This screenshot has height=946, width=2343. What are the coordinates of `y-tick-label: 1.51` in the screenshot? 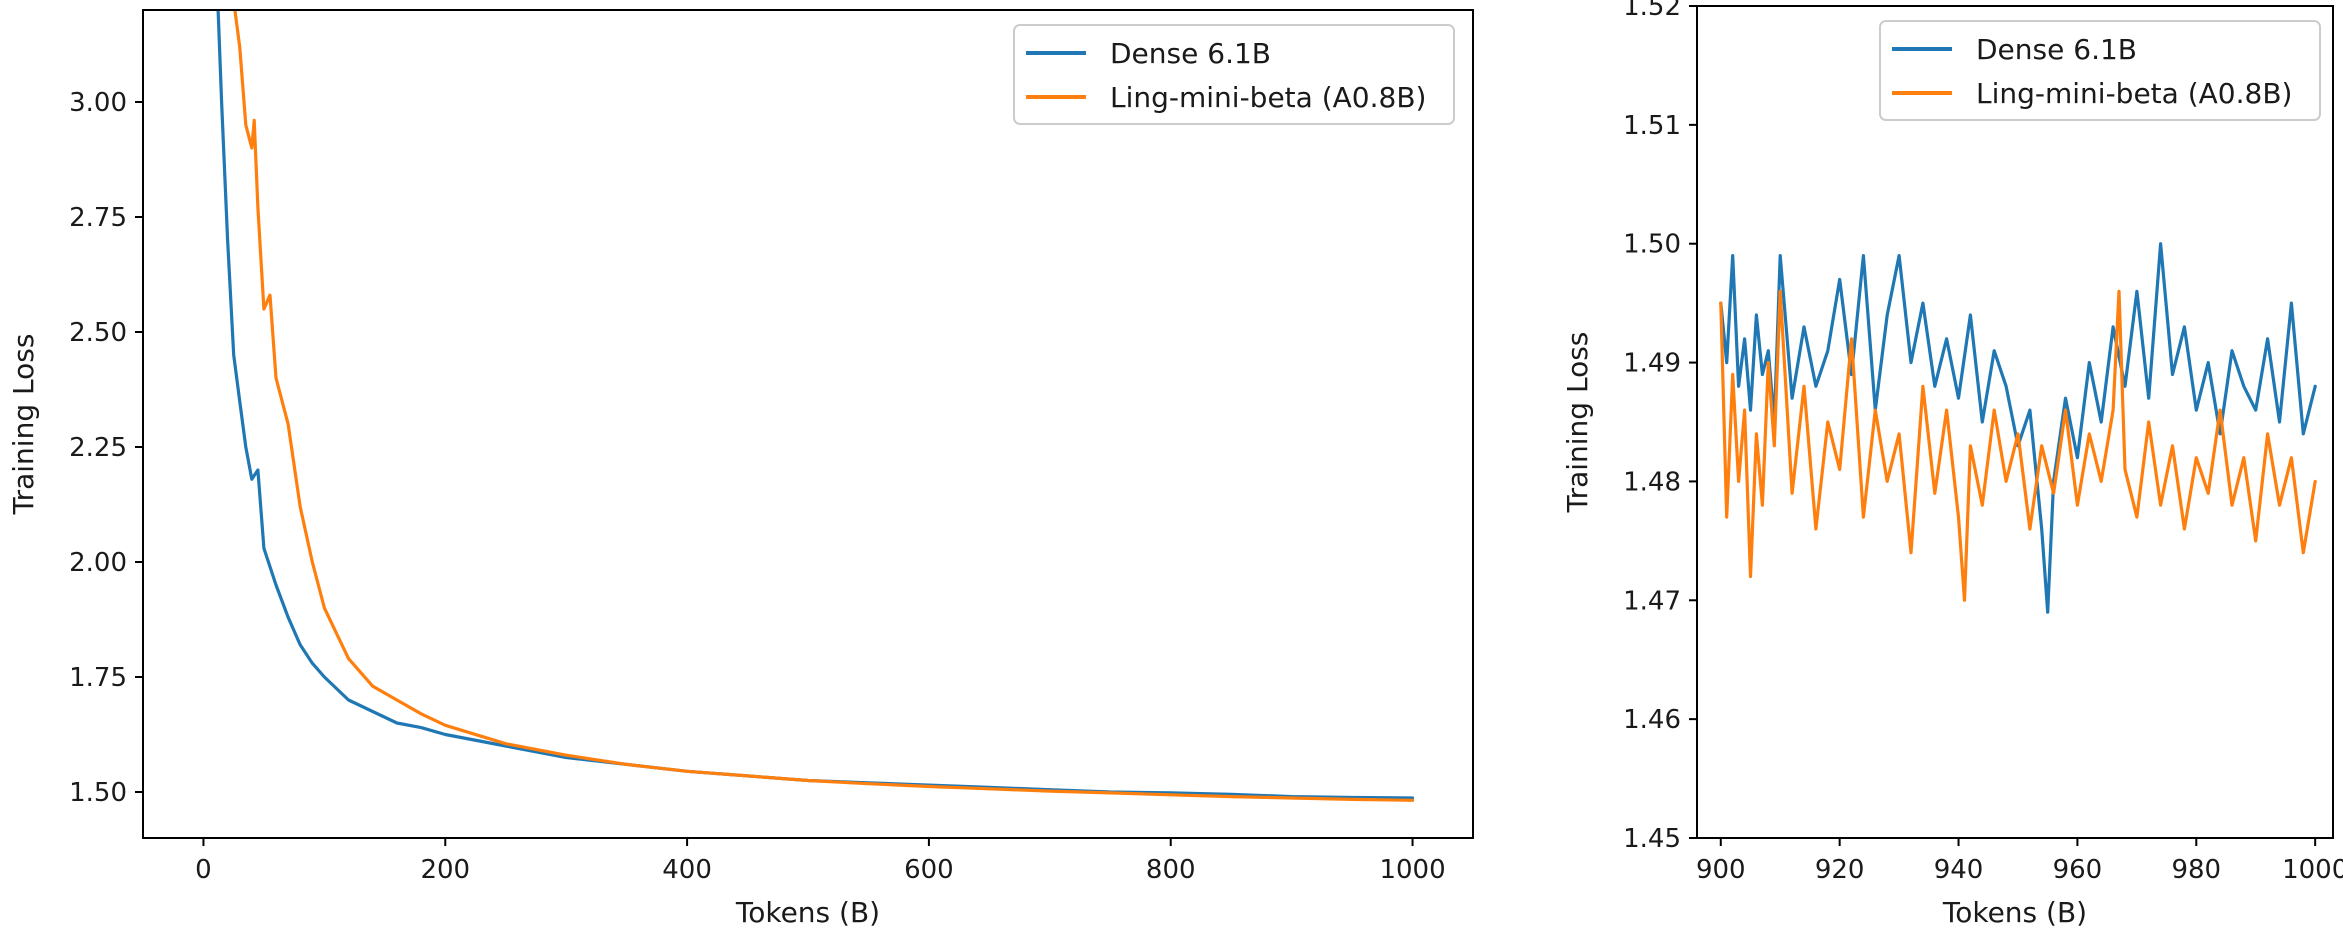 It's located at (1652, 126).